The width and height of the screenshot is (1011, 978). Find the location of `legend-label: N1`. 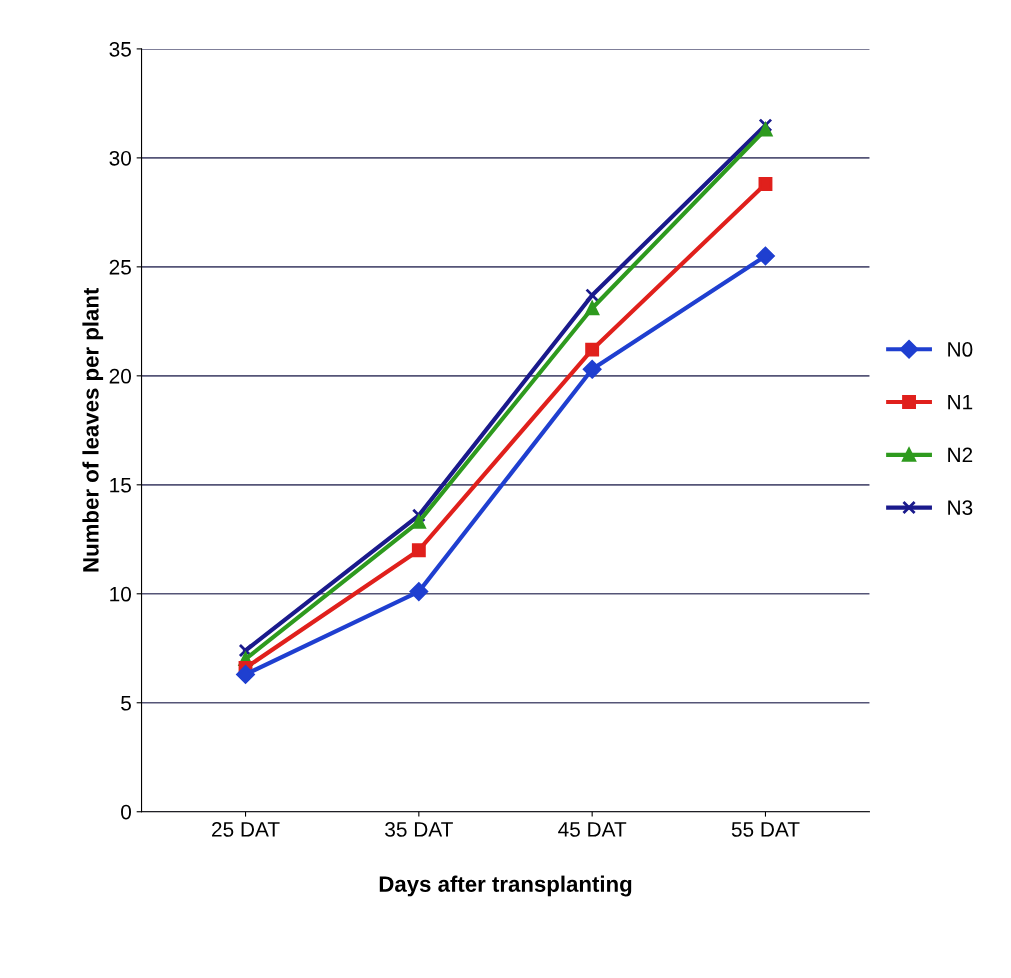

legend-label: N1 is located at coordinates (960, 402).